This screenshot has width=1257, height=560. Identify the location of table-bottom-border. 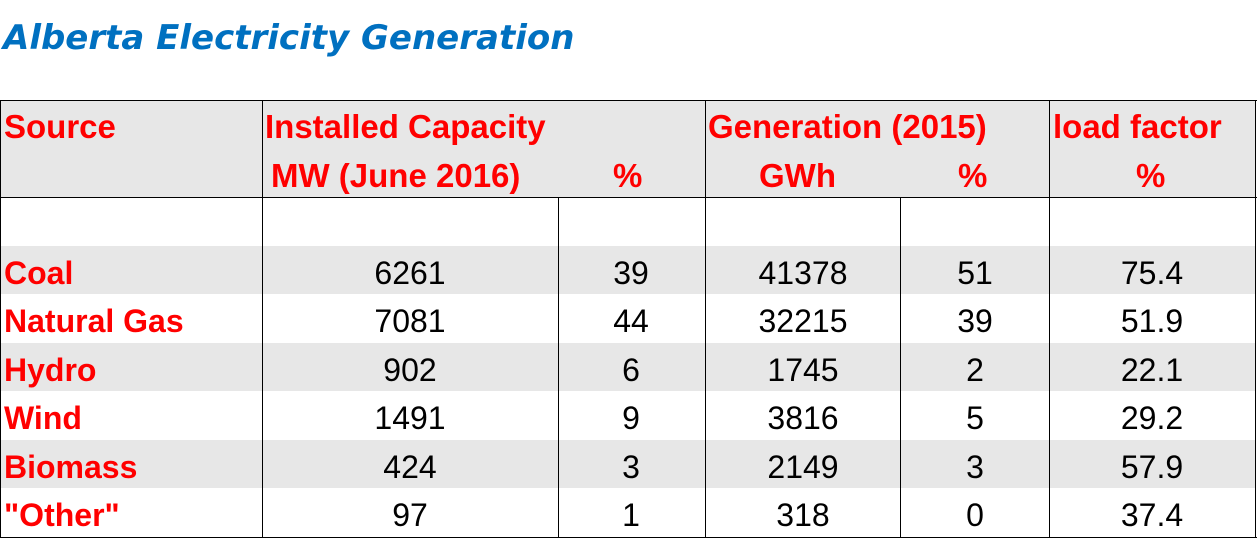
(628, 537).